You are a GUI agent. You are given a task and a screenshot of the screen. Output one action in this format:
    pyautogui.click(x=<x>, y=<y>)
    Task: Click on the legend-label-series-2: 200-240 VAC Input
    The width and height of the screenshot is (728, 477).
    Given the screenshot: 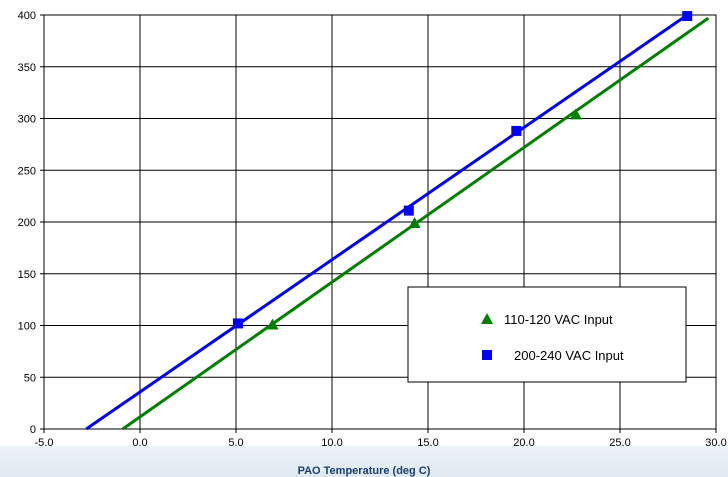 What is the action you would take?
    pyautogui.click(x=569, y=355)
    